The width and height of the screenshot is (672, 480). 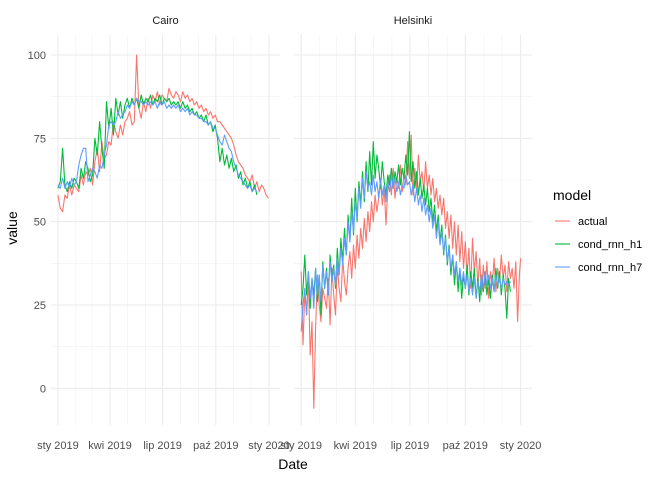 What do you see at coordinates (165, 21) in the screenshot?
I see `strip-label-cairo: Cairo` at bounding box center [165, 21].